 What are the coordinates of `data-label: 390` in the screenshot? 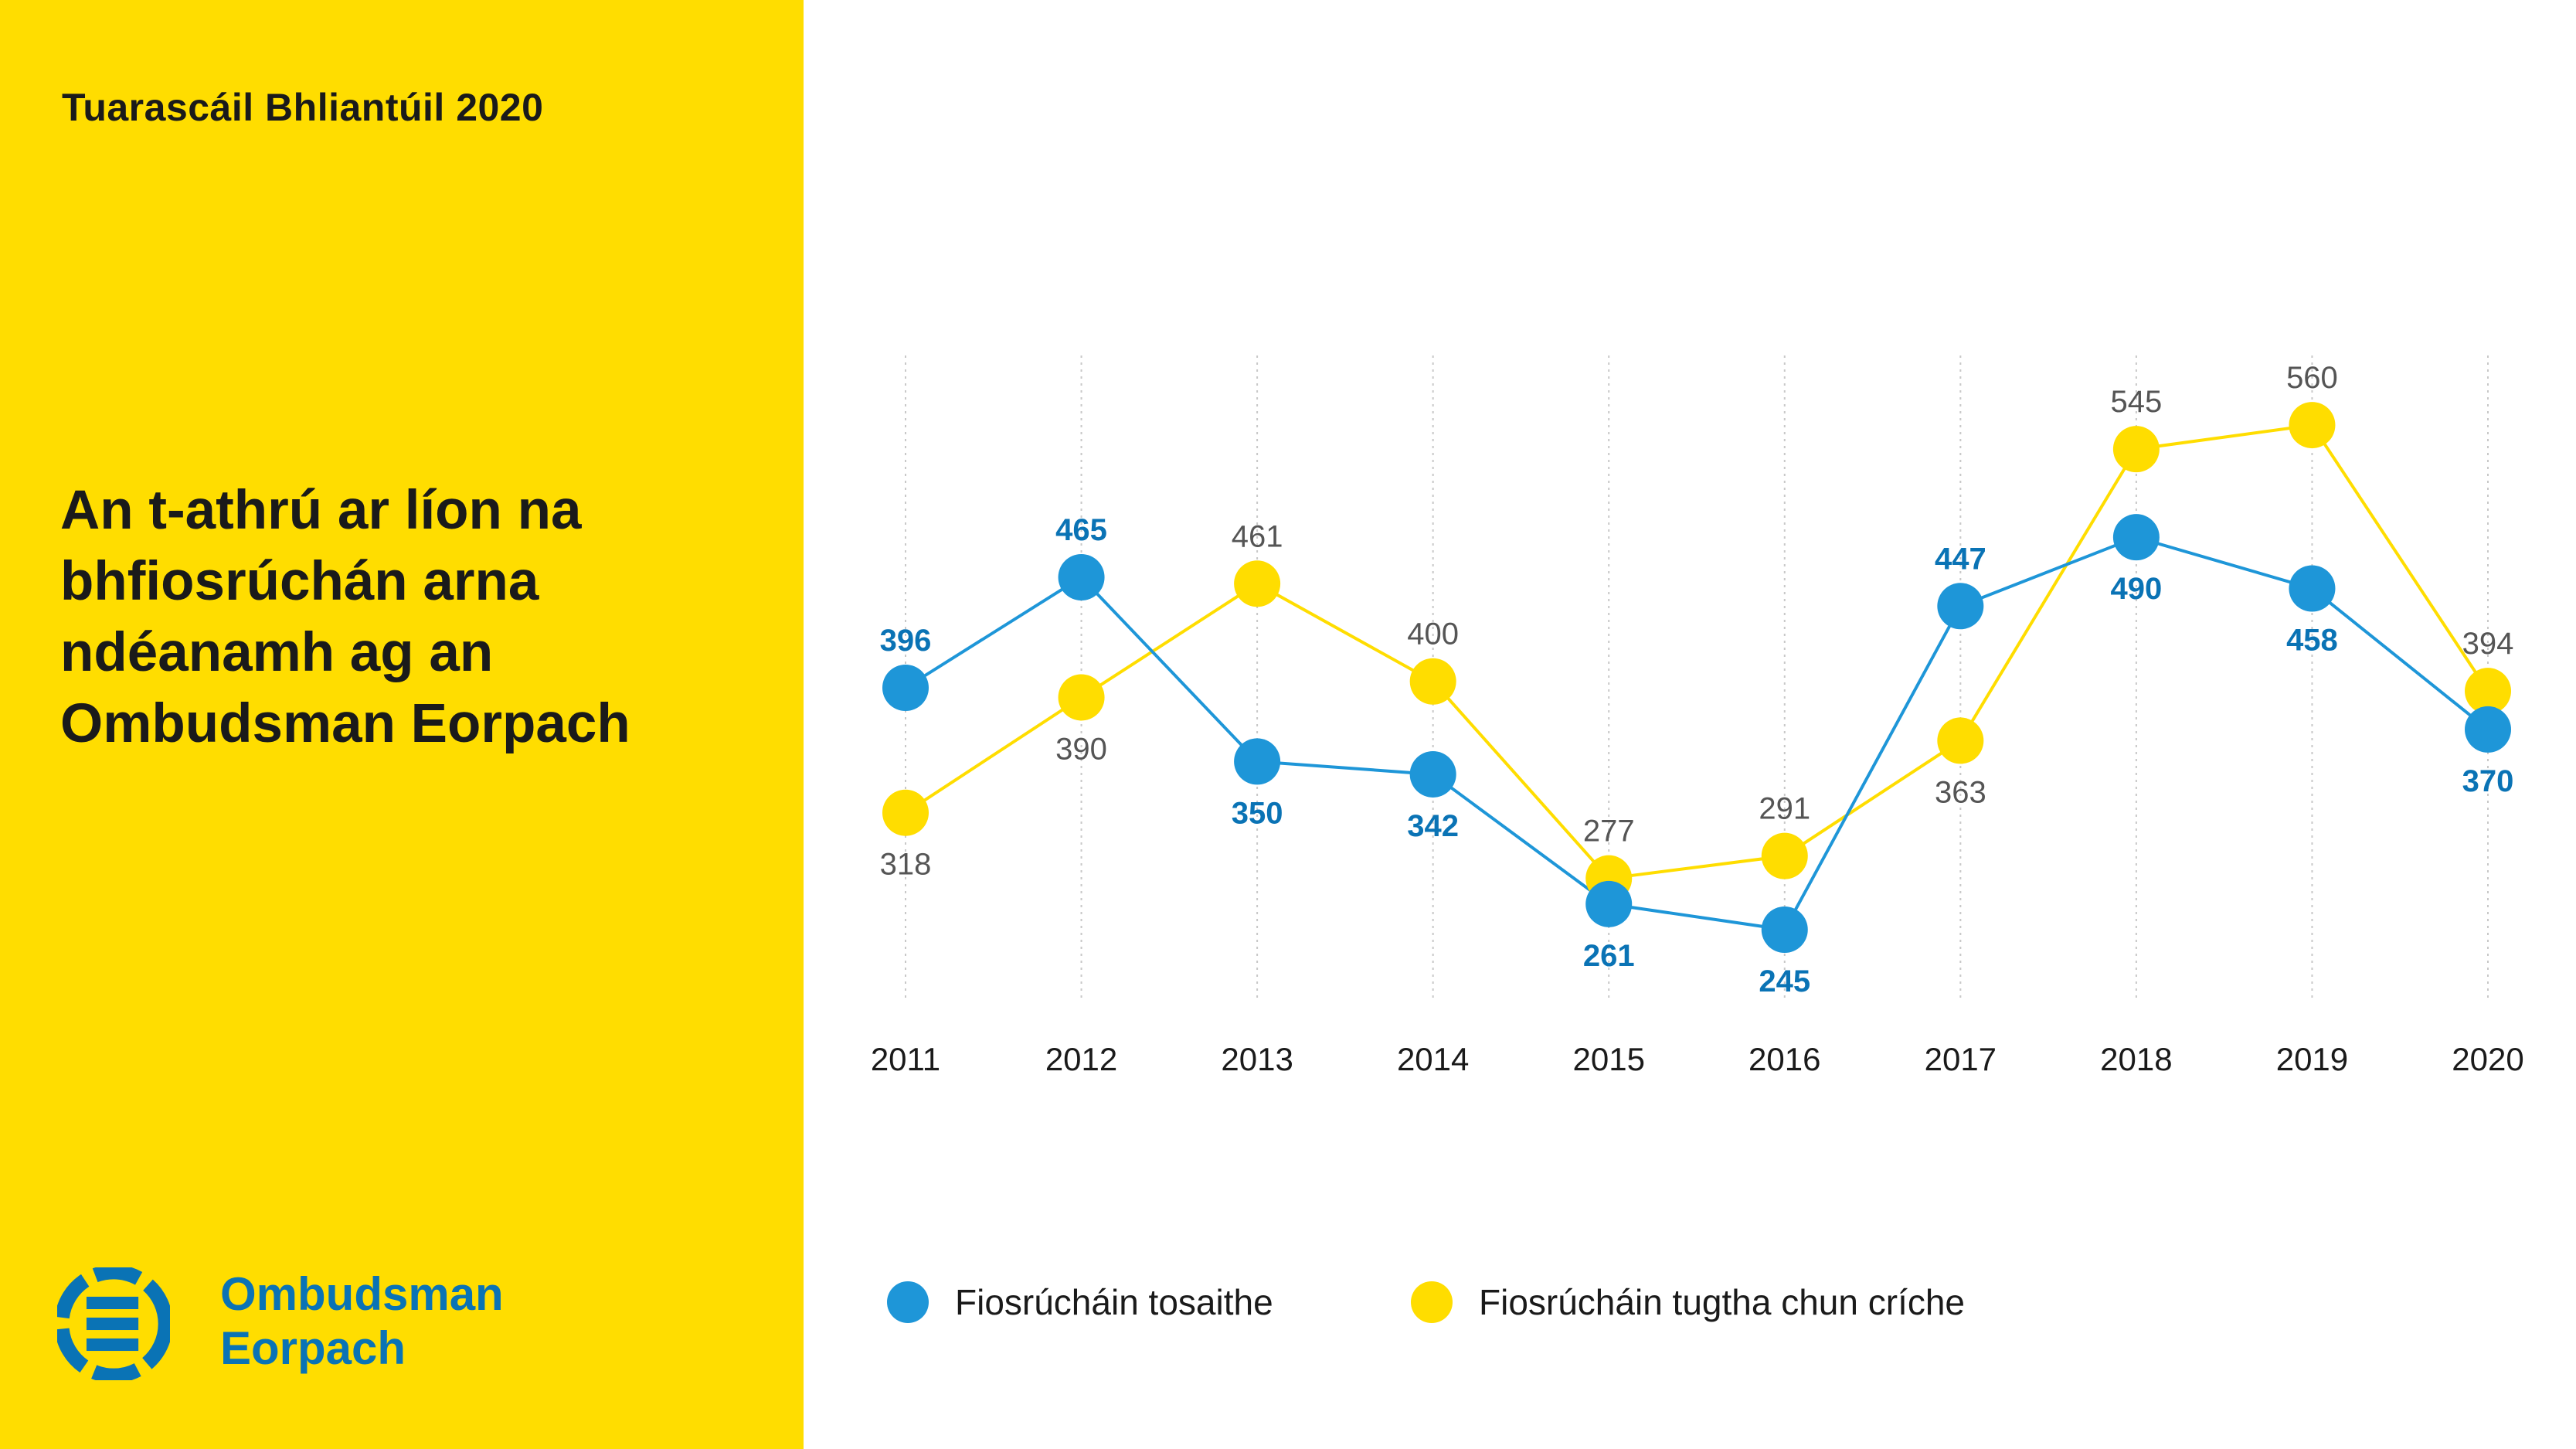 It's located at (1081, 749).